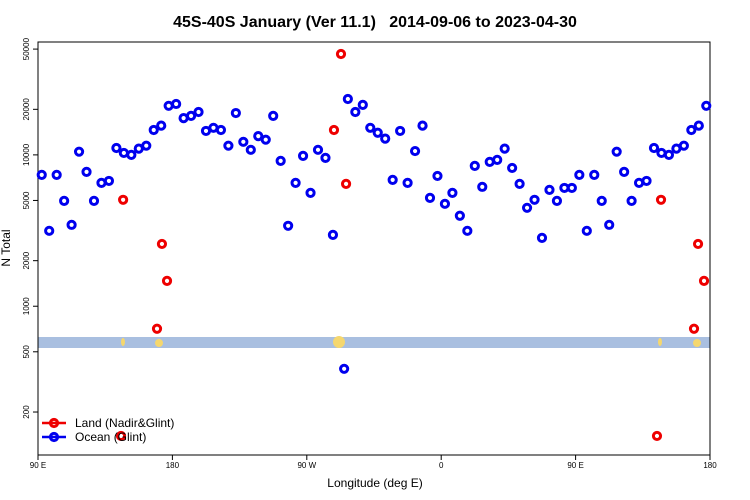  Describe the element at coordinates (26, 412) in the screenshot. I see `y-tick-label: 200` at that location.